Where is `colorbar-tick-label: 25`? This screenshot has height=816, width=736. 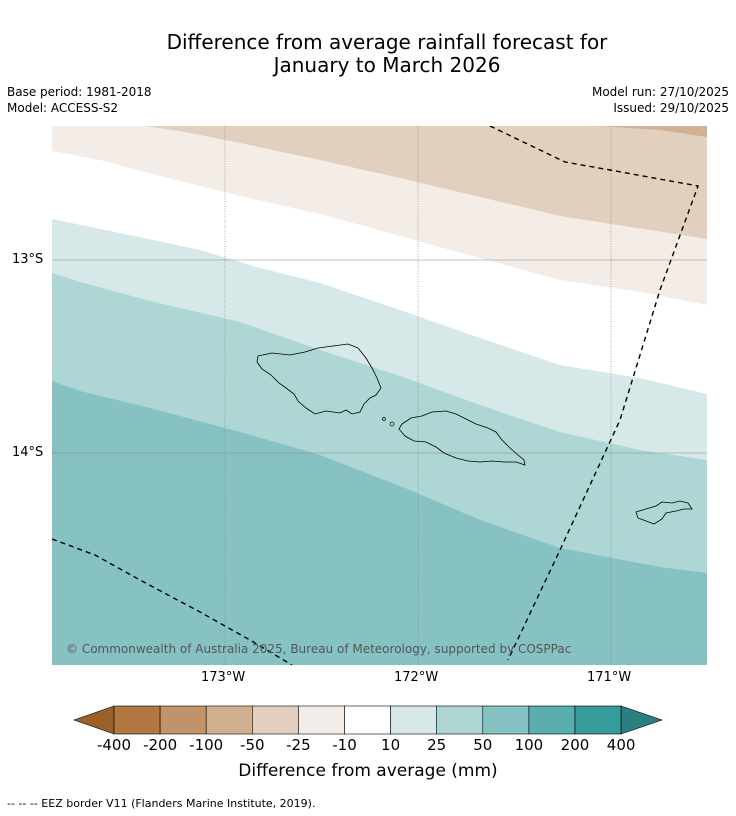 colorbar-tick-label: 25 is located at coordinates (437, 745).